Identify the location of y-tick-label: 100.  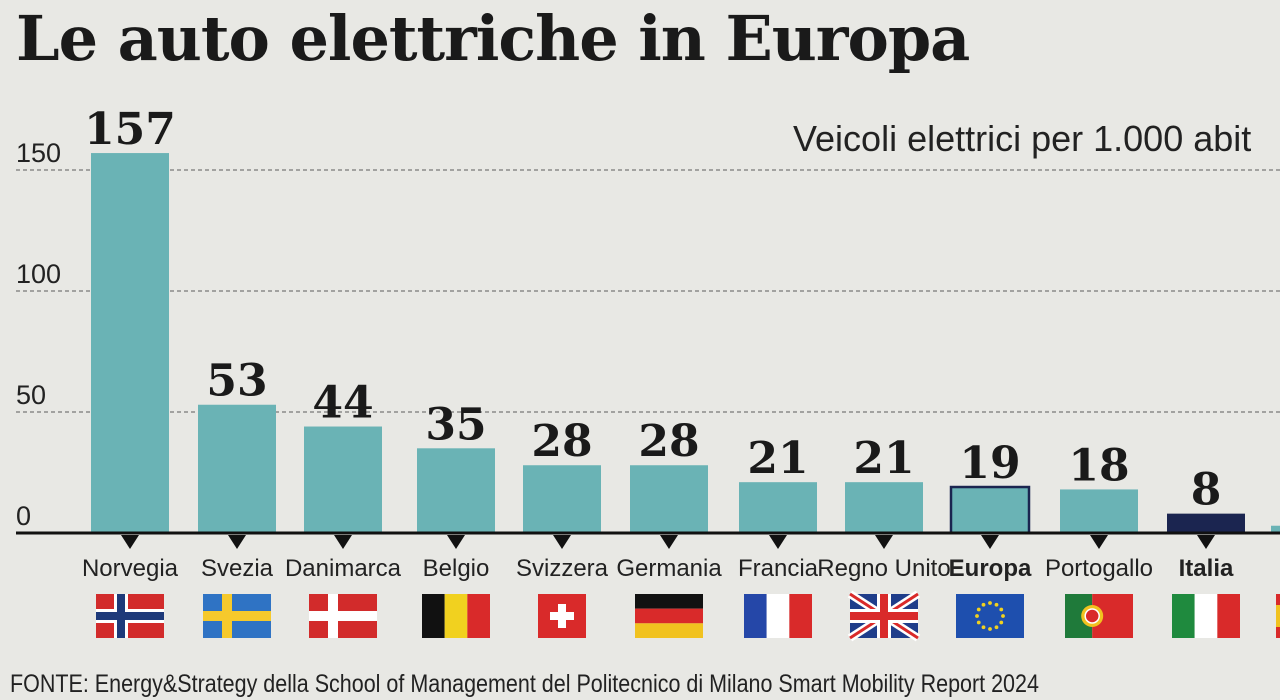
(38, 274).